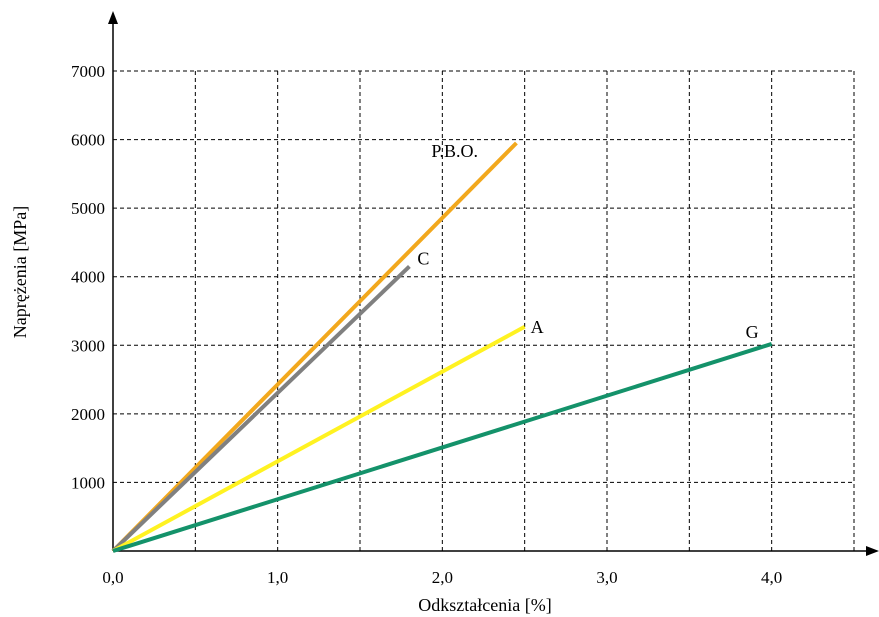 This screenshot has height=617, width=879. I want to click on x-tick-label: 4,0, so click(771, 577).